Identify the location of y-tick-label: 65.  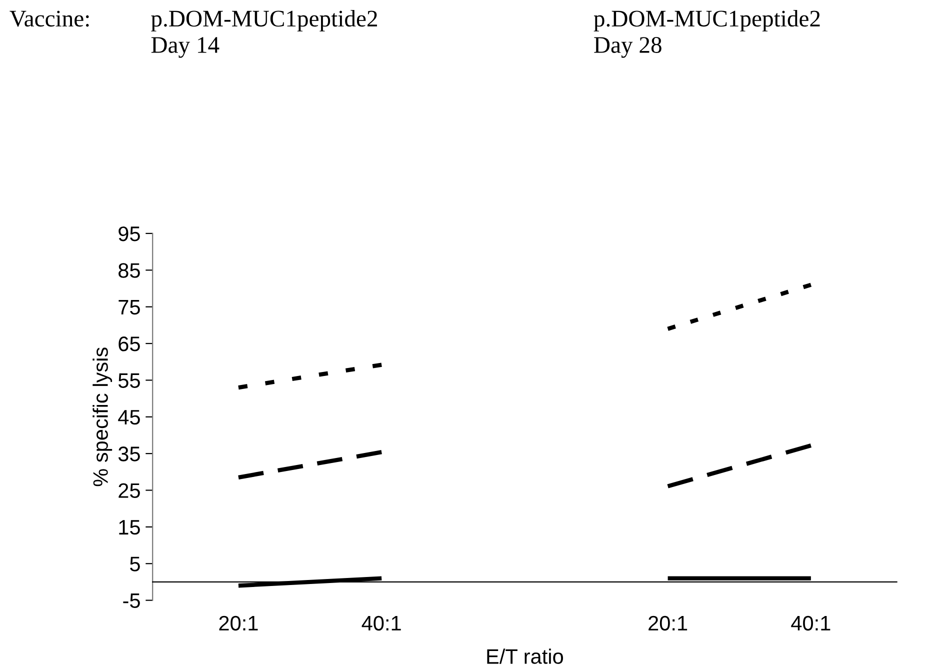
(129, 344).